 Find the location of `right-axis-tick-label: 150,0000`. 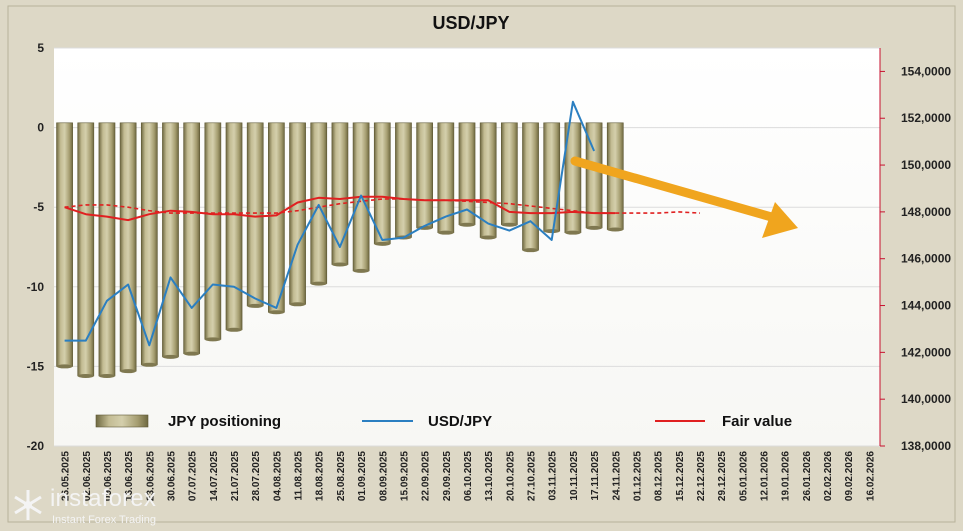

right-axis-tick-label: 150,0000 is located at coordinates (926, 165).